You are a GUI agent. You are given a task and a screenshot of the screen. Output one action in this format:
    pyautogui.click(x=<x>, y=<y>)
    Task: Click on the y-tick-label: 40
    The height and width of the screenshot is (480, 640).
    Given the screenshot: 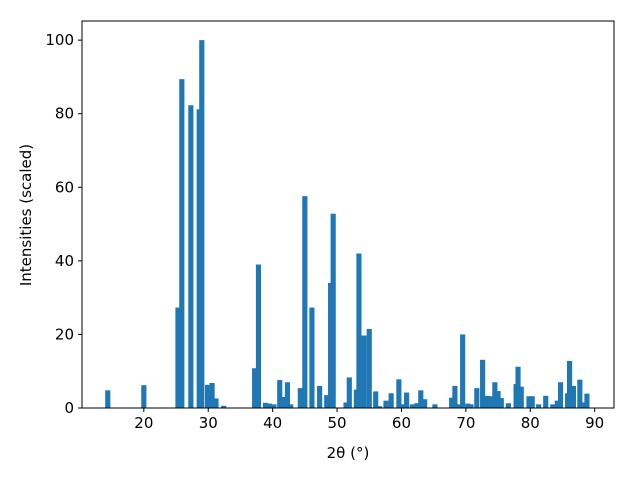 What is the action you would take?
    pyautogui.click(x=64, y=261)
    